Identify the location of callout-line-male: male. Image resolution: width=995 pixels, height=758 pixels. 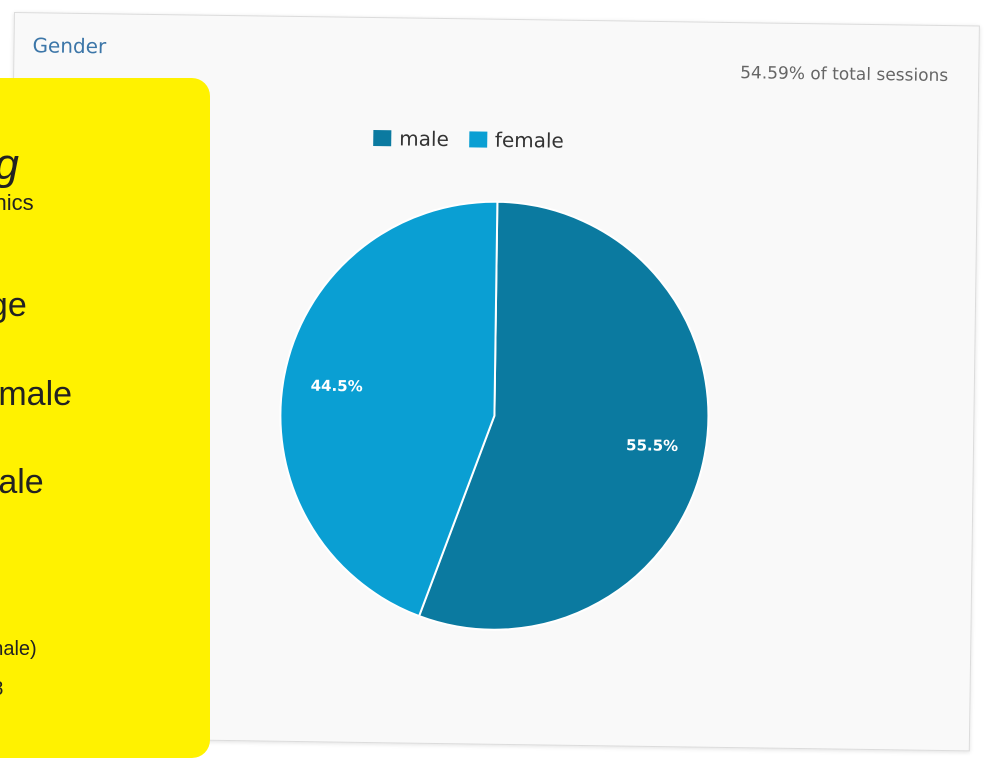
(22, 482).